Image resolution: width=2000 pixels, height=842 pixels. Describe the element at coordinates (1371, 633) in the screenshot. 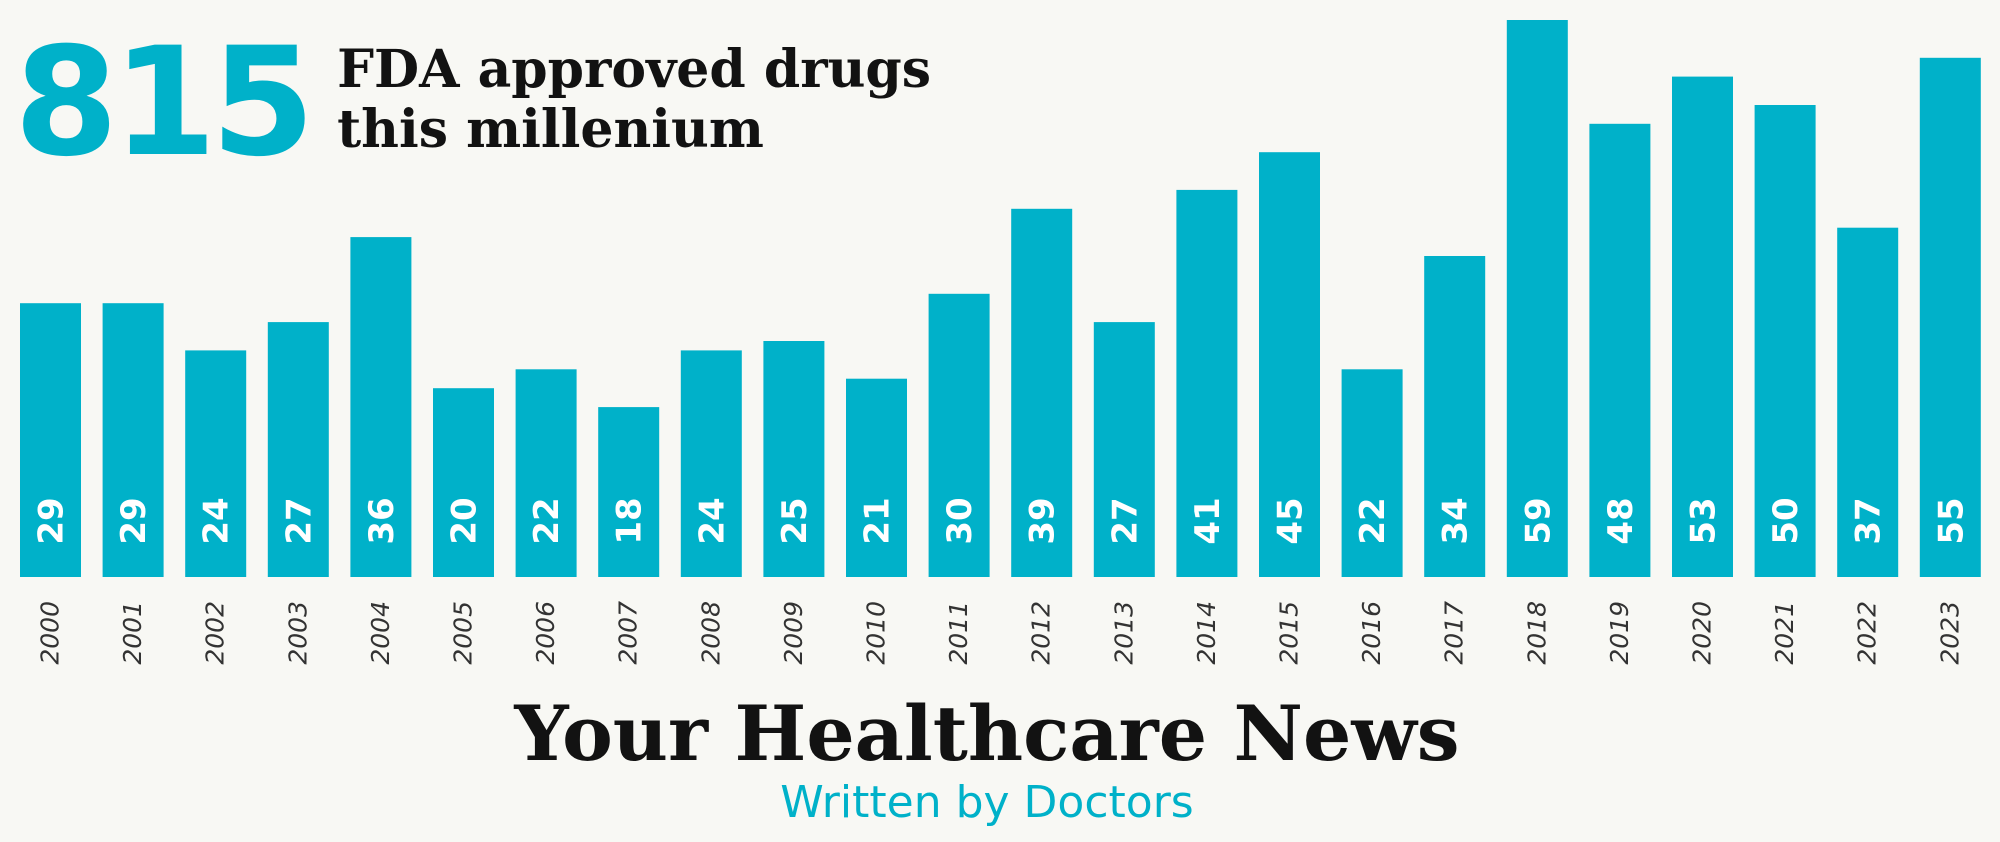

I see `x-tick-label-2016: 2016` at that location.